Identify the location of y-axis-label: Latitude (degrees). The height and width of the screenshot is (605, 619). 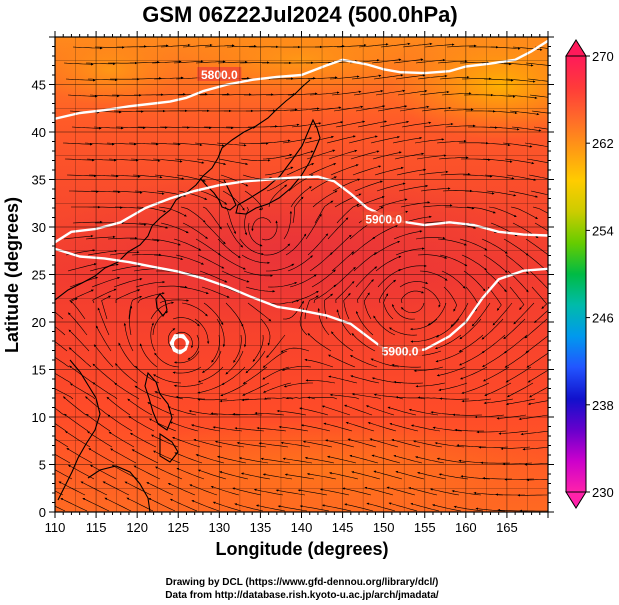
(12, 275).